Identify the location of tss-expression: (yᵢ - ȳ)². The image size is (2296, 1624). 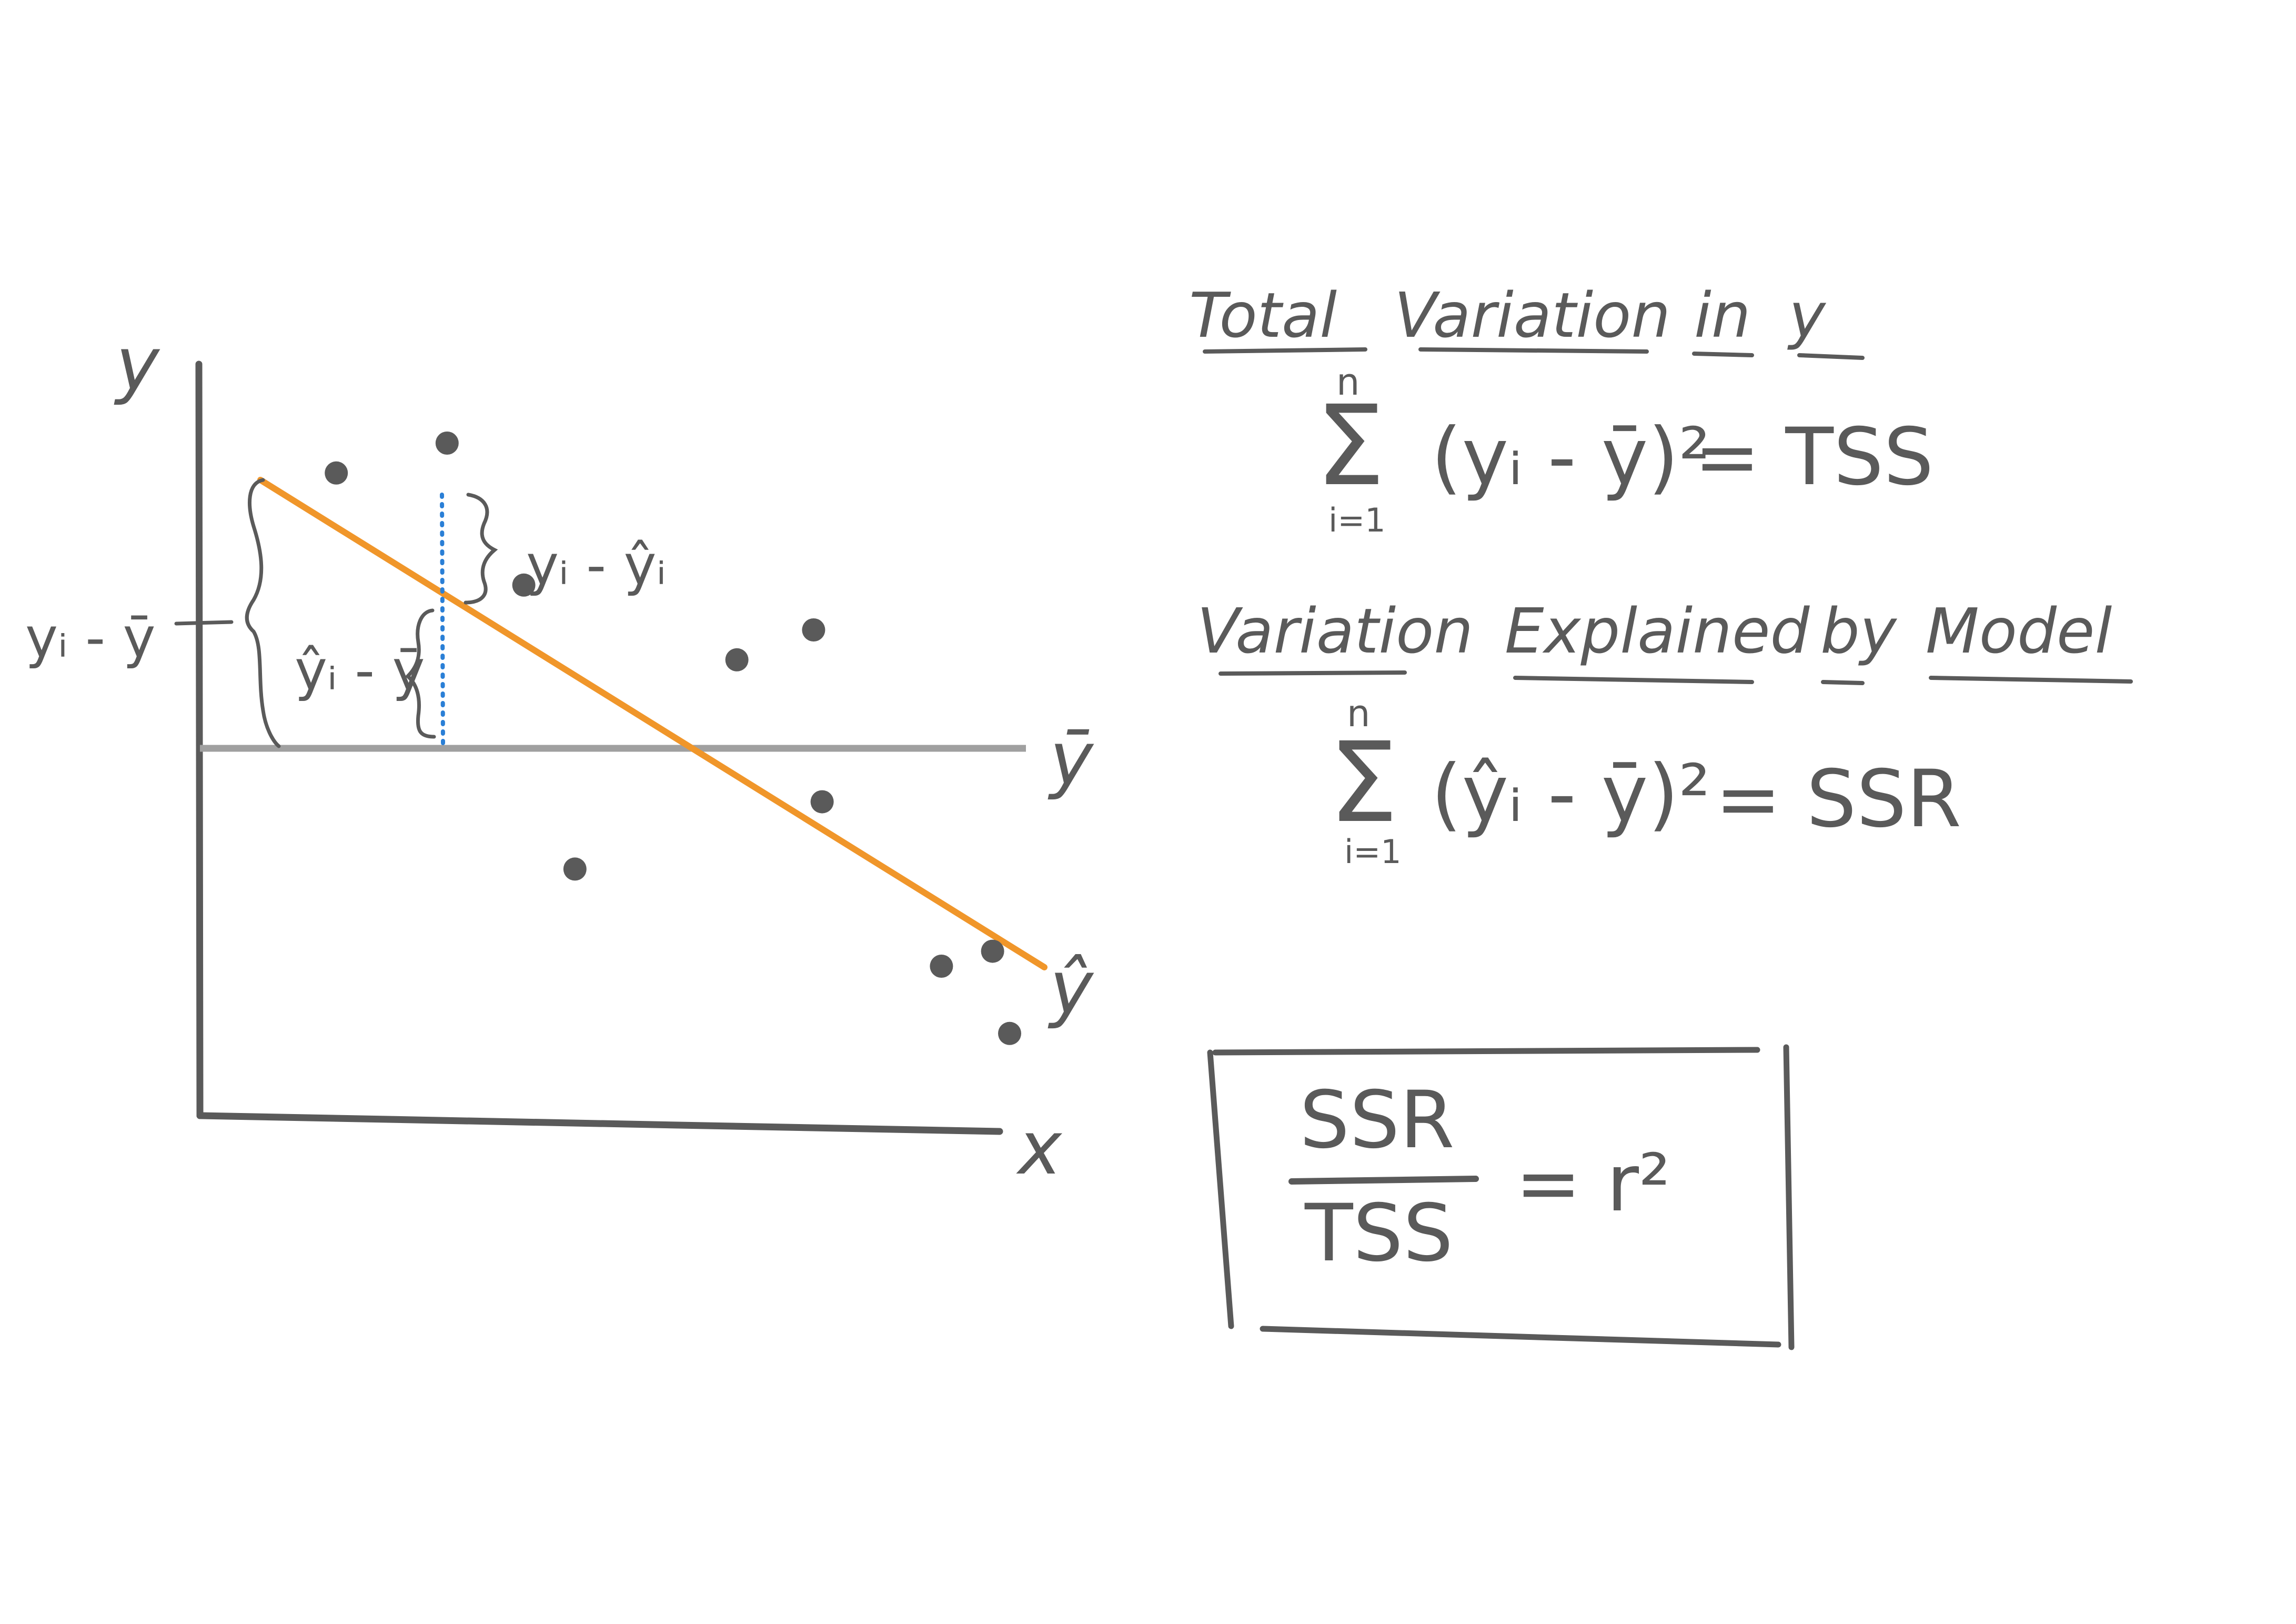
(1570, 458).